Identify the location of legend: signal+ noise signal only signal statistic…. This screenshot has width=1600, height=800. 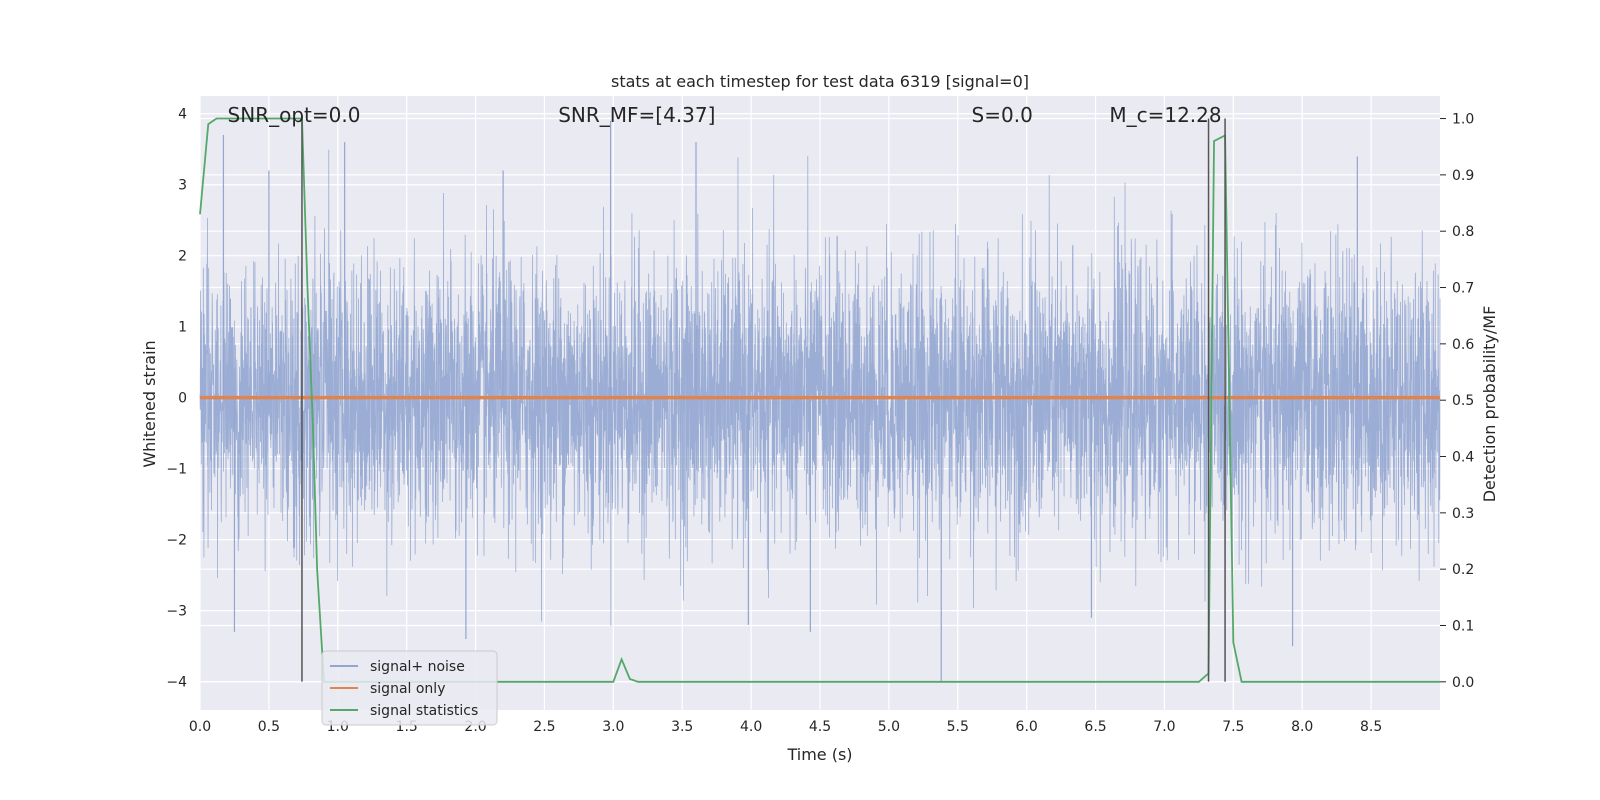
(409, 688).